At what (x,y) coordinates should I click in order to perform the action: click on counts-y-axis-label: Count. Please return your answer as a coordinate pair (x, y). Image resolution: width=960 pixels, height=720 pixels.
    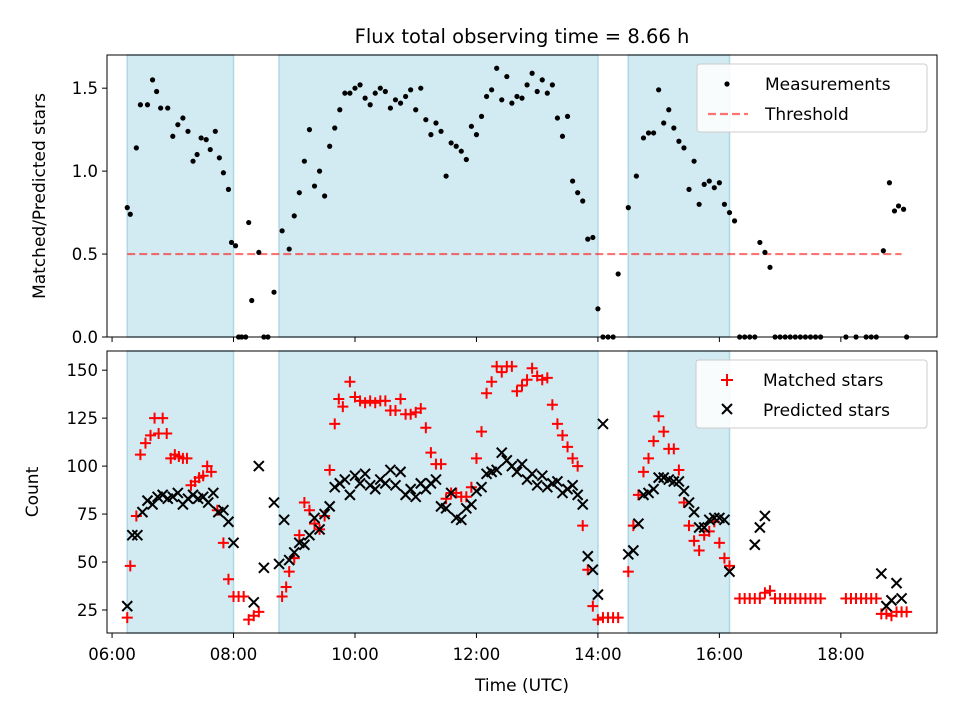
    Looking at the image, I should click on (33, 491).